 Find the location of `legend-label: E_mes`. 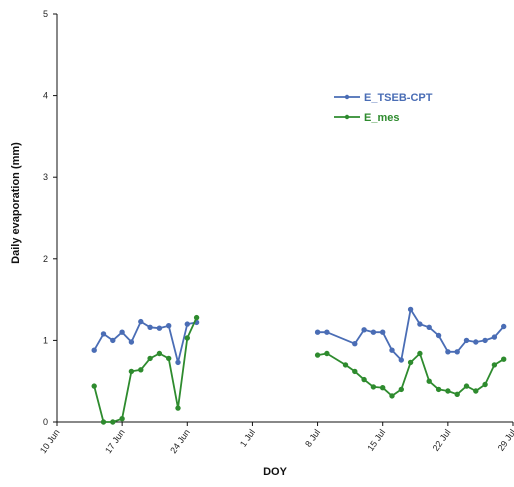

legend-label: E_mes is located at coordinates (381, 118).